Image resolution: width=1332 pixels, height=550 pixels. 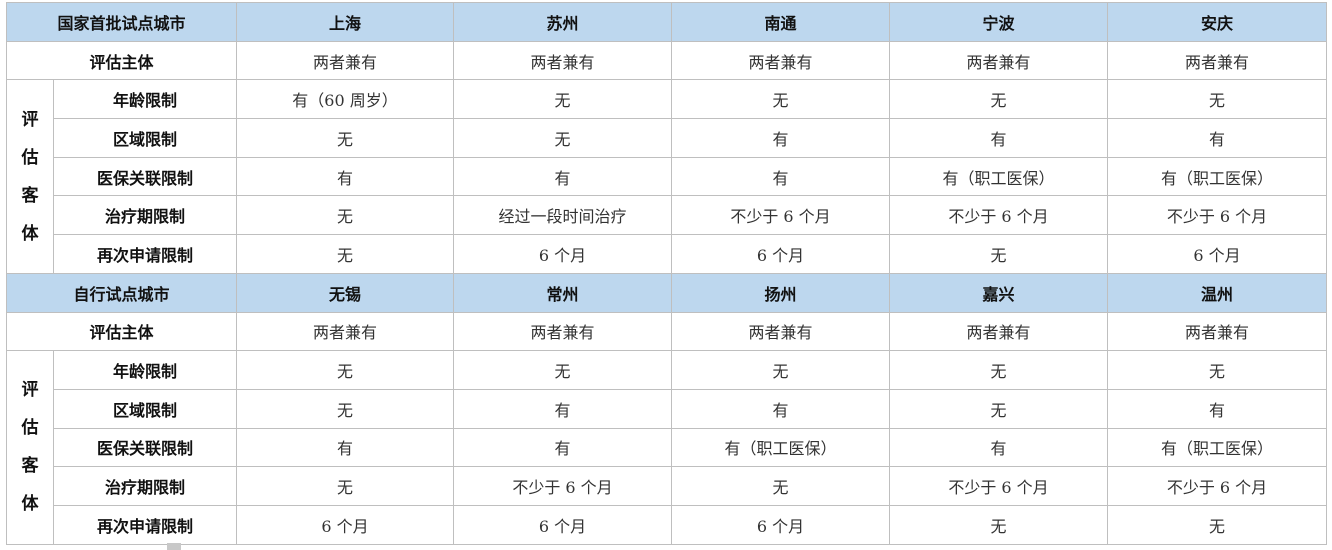 I want to click on resize-handle, so click(x=174, y=546).